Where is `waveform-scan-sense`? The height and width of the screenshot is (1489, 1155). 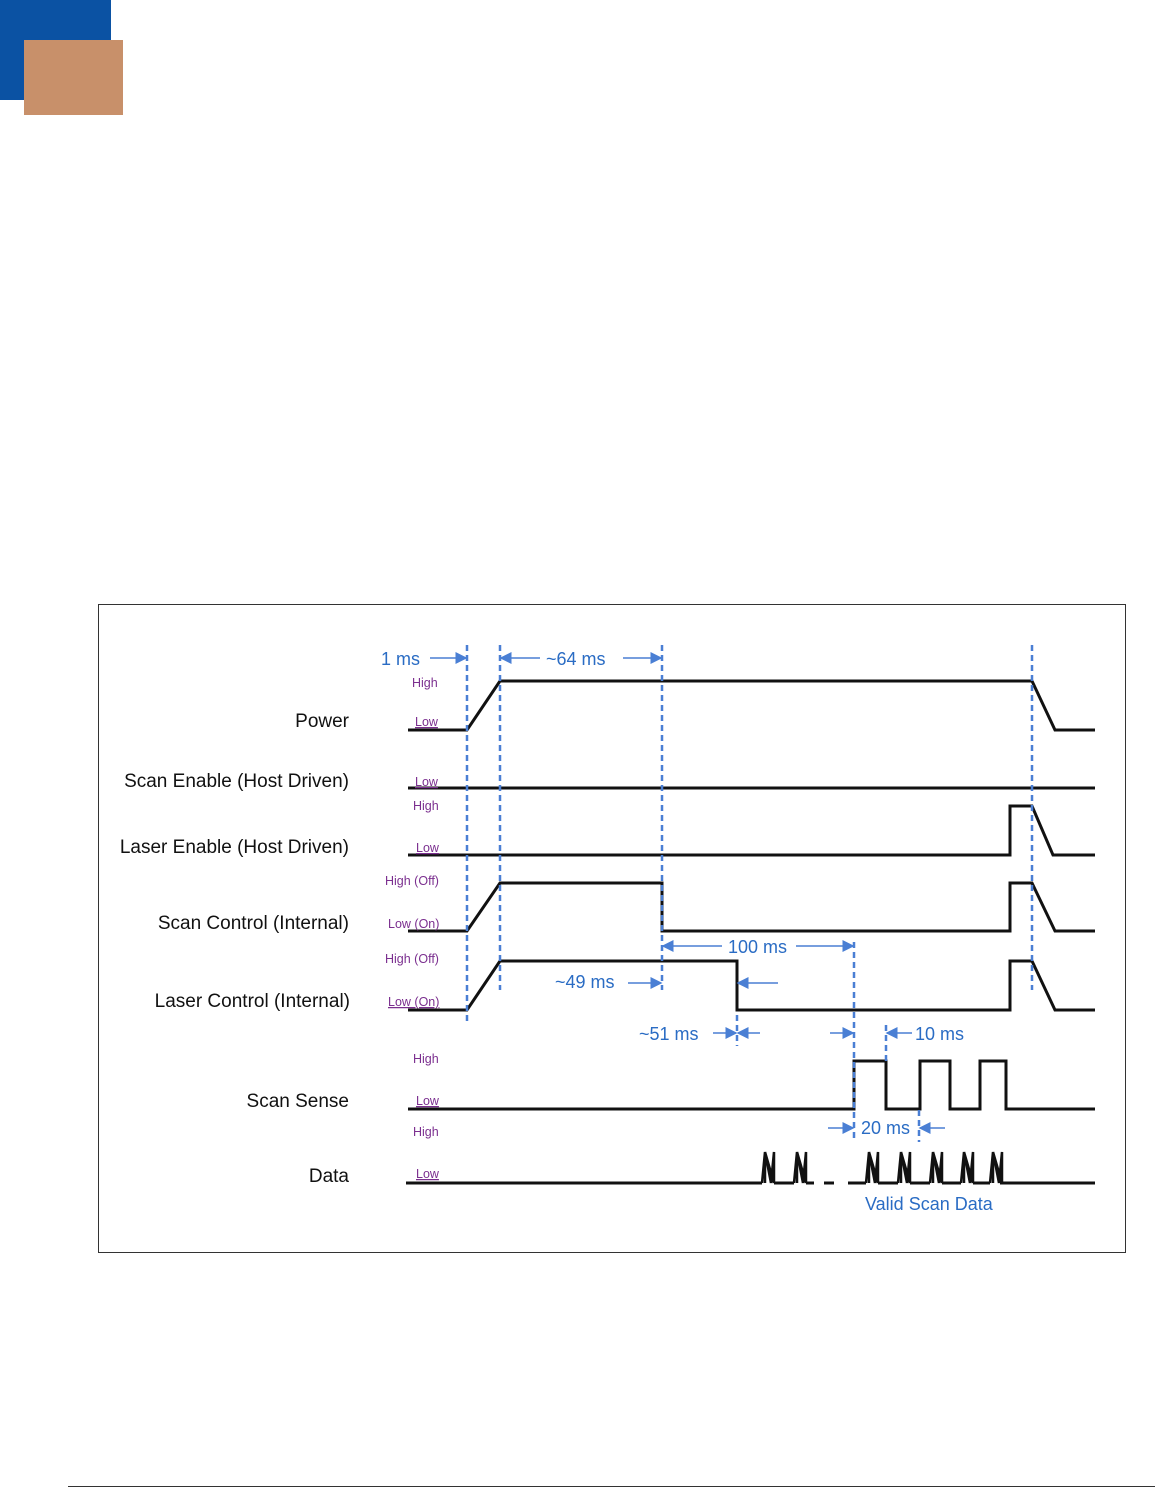 waveform-scan-sense is located at coordinates (751, 1085).